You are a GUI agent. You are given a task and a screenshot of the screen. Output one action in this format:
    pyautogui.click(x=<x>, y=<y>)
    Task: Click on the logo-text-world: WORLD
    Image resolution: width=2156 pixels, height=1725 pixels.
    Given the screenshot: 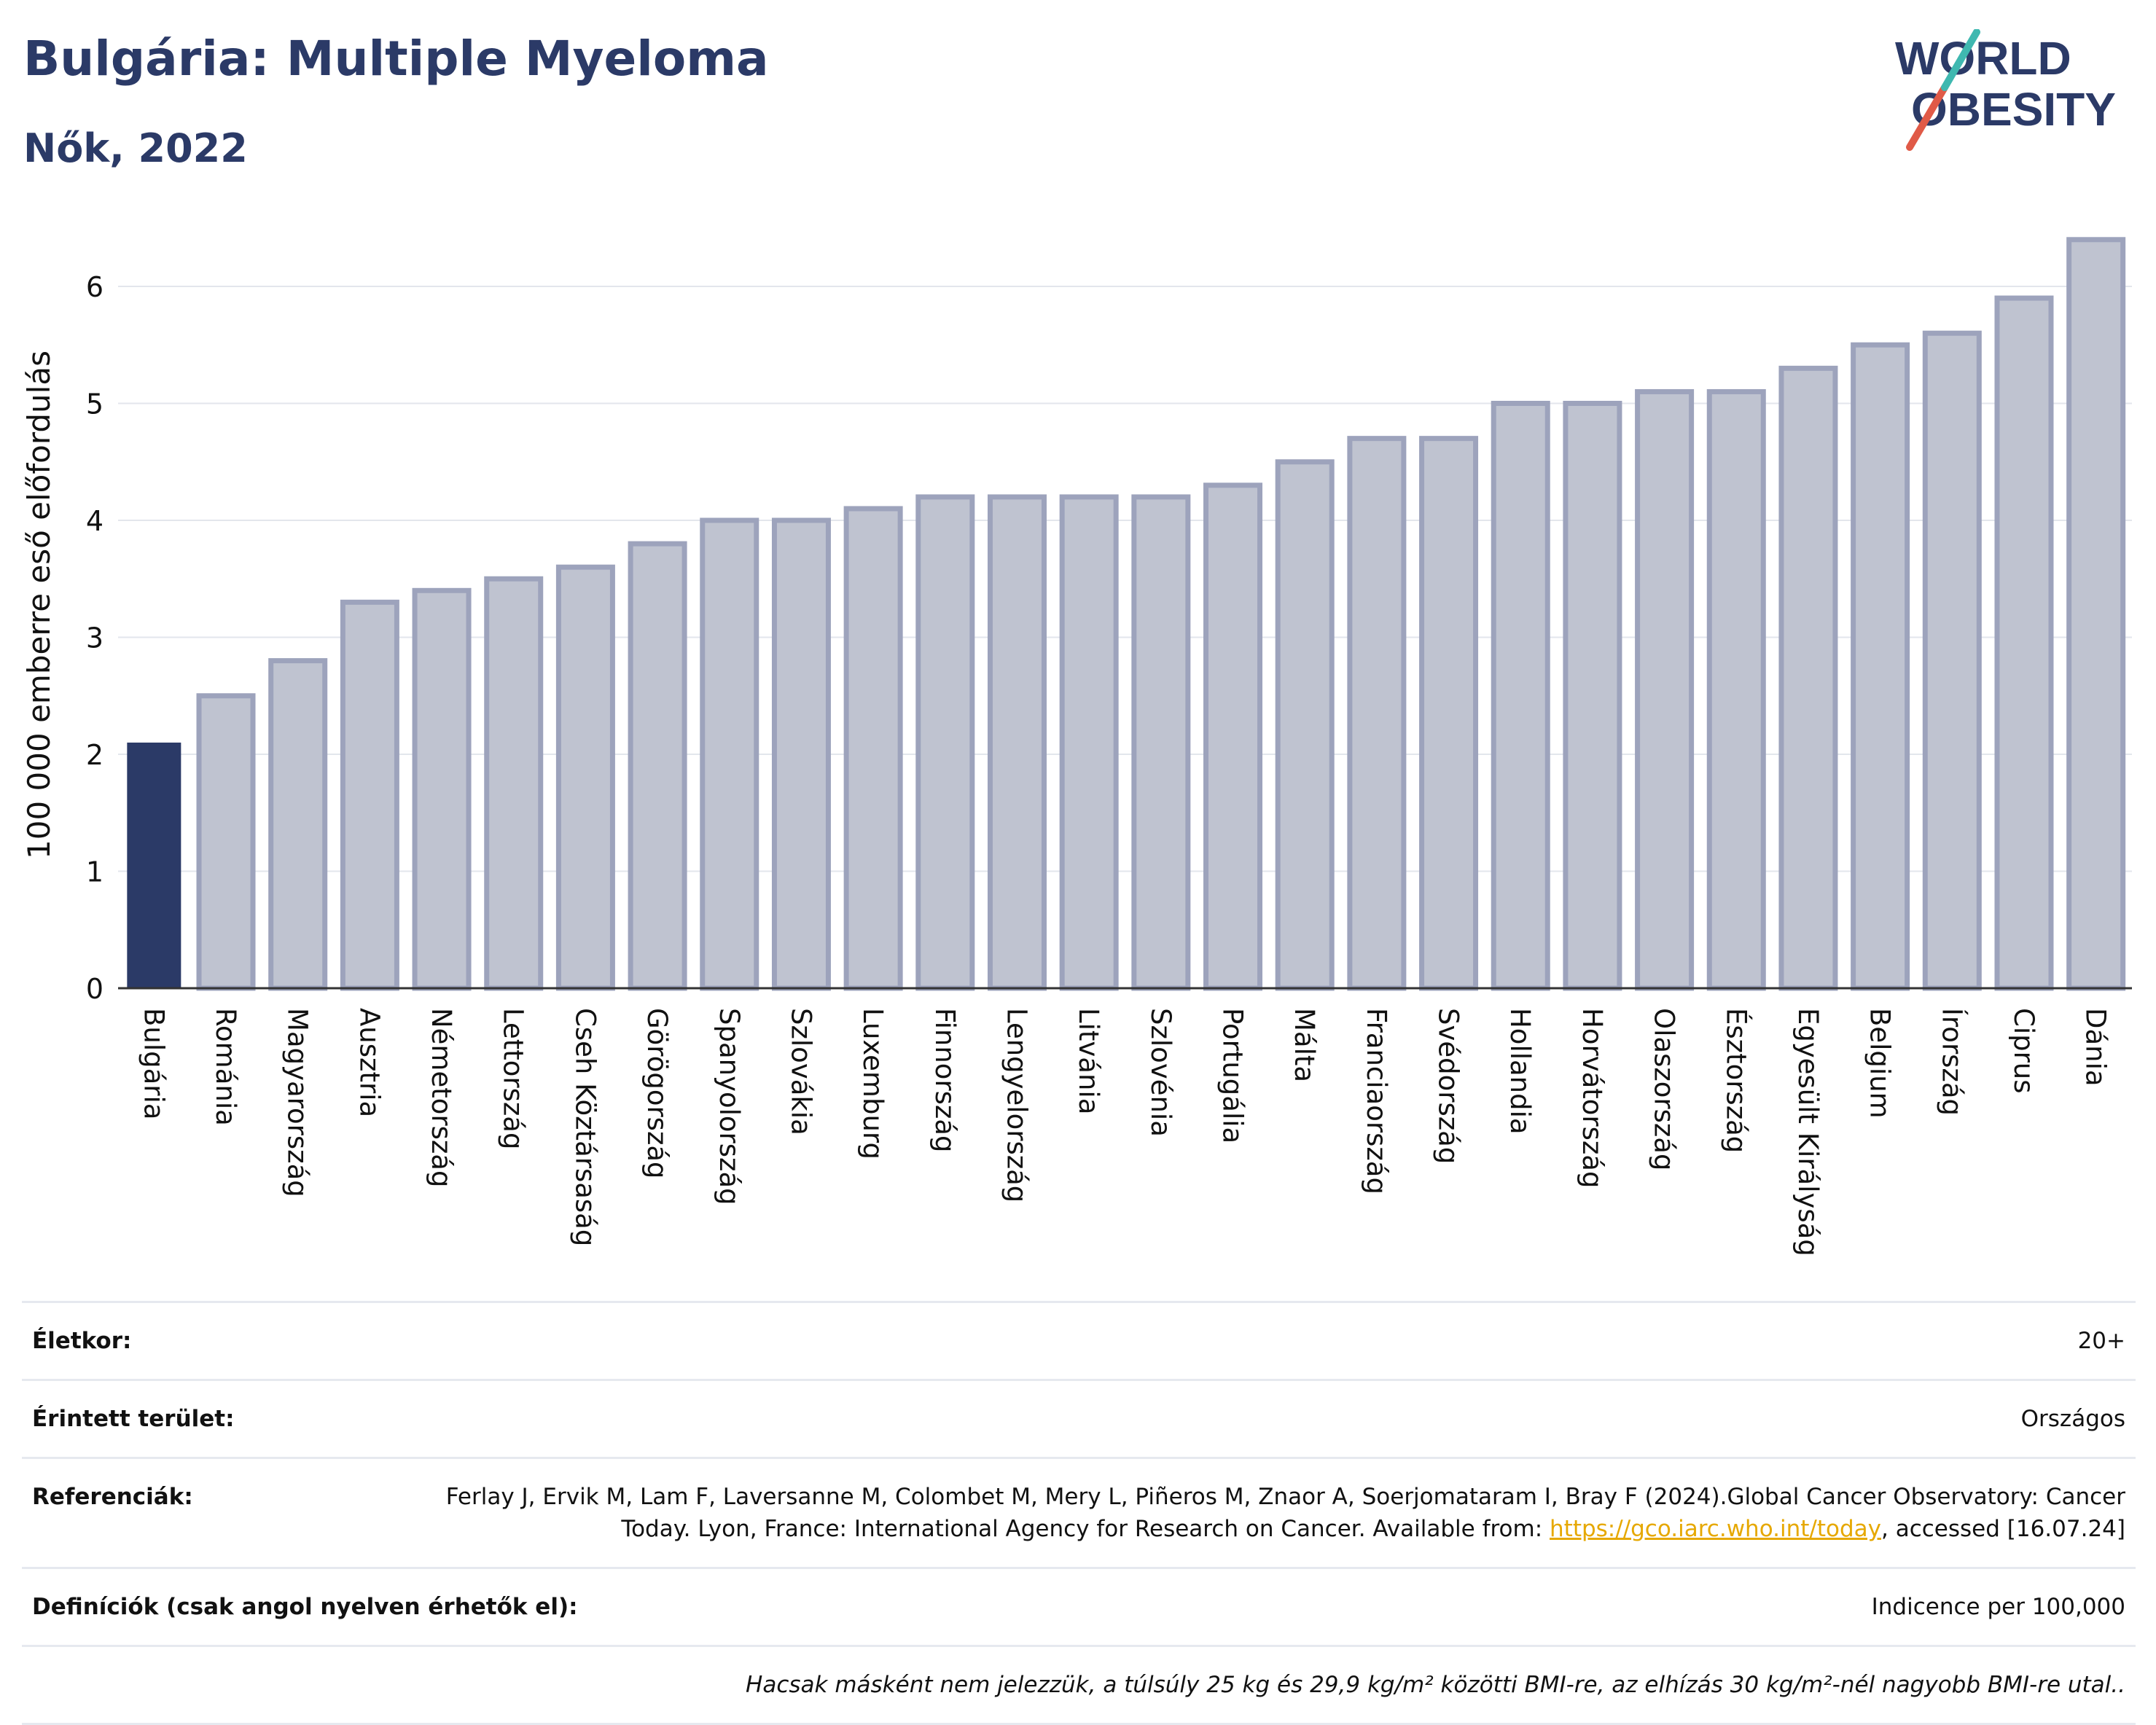 What is the action you would take?
    pyautogui.click(x=1983, y=58)
    